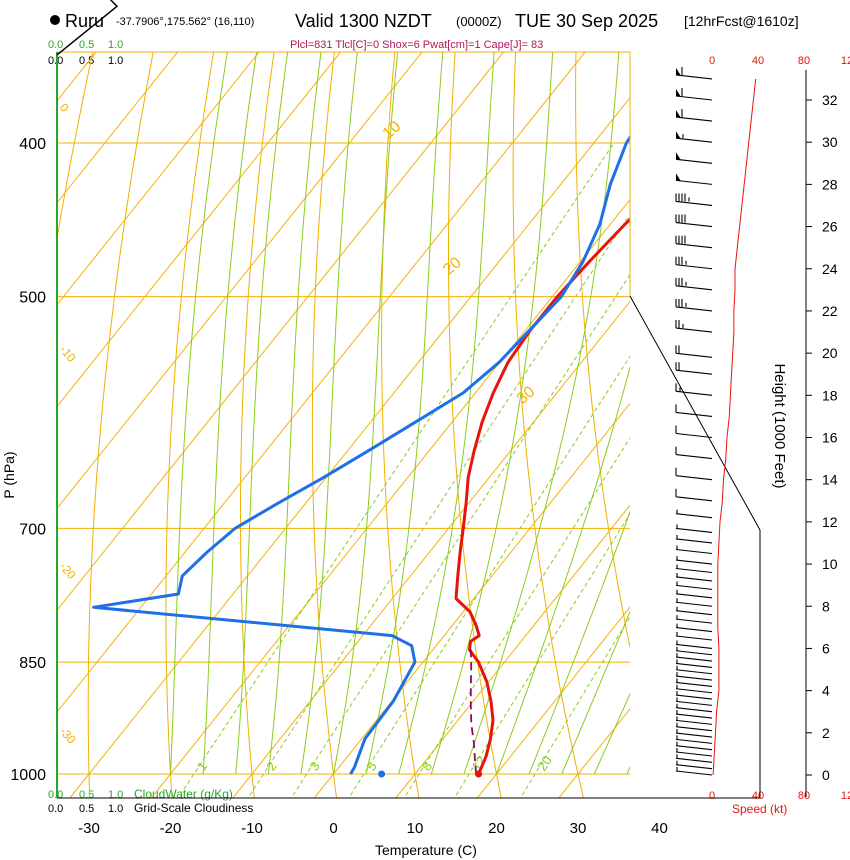  What do you see at coordinates (86, 795) in the screenshot?
I see `cloudwater-tick-bottom-1: 0.5` at bounding box center [86, 795].